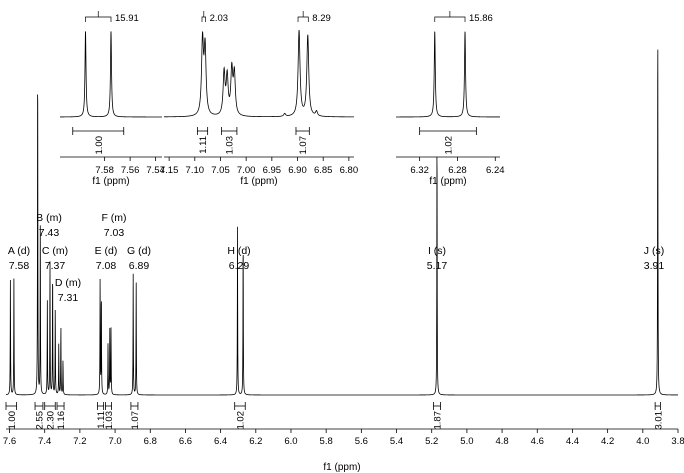 This screenshot has height=473, width=684. What do you see at coordinates (457, 170) in the screenshot?
I see `inset-tick-label: 6.28` at bounding box center [457, 170].